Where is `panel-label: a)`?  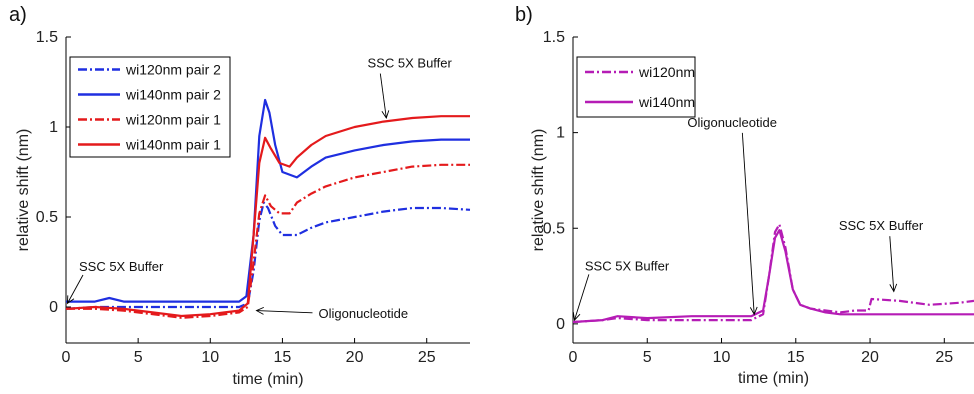 panel-label: a) is located at coordinates (18, 15).